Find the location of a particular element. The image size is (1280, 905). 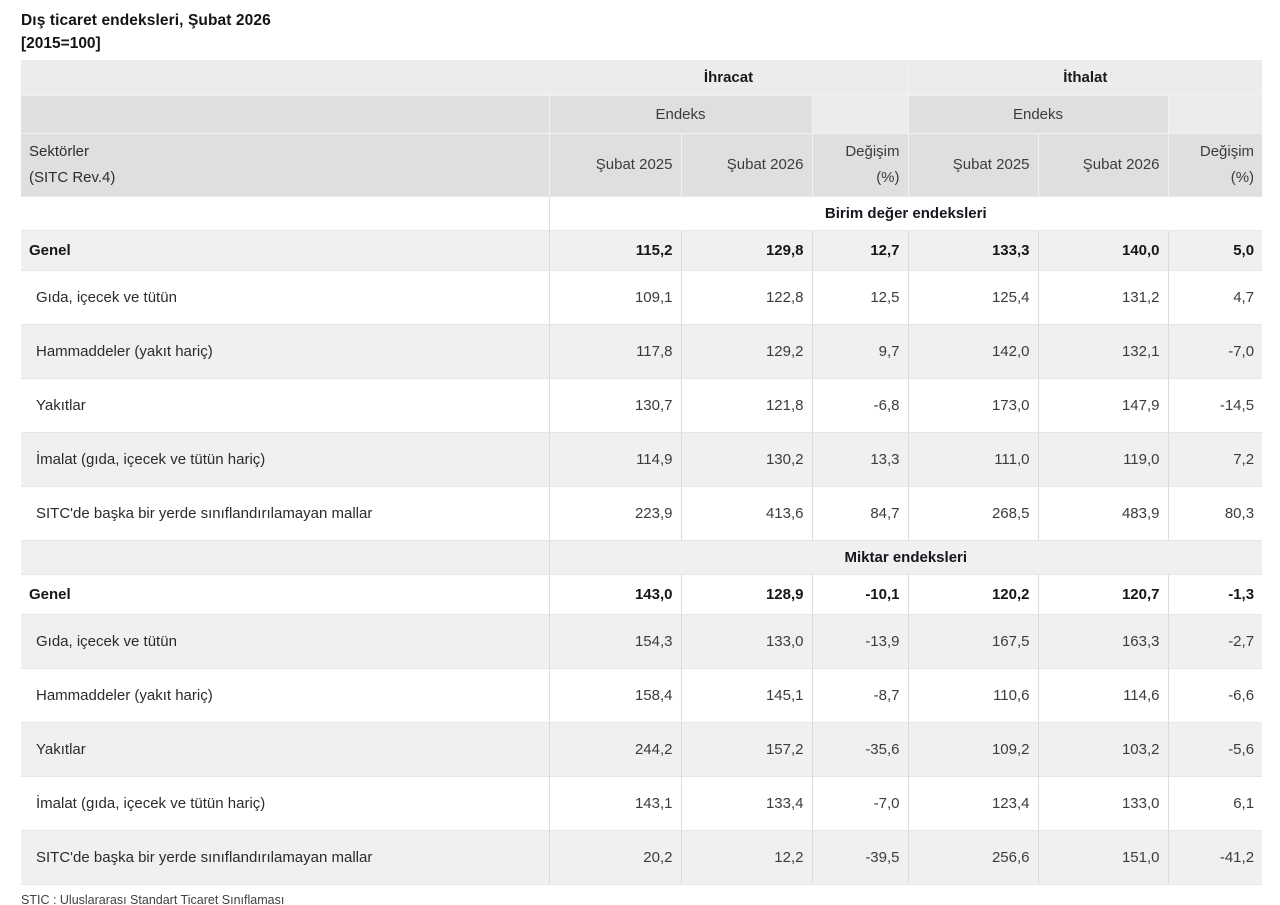

value-cell: 123,4 is located at coordinates (973, 803).